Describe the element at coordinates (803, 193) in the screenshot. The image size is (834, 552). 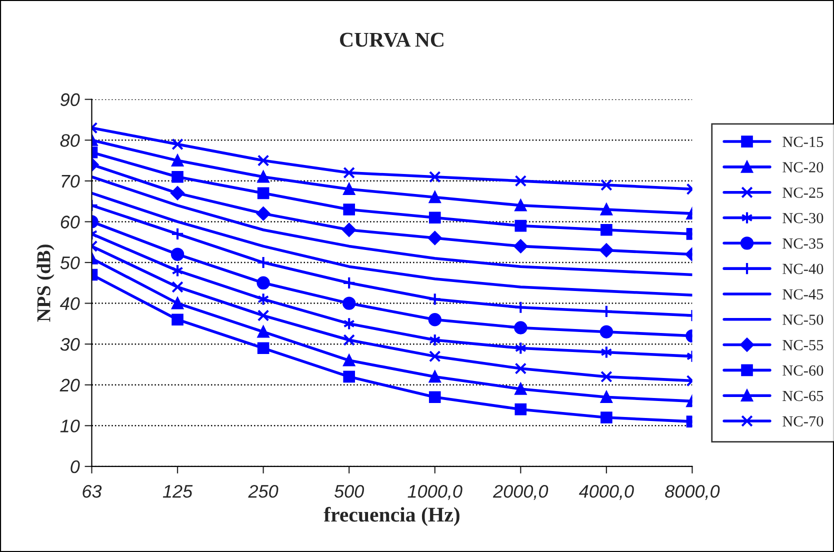
I see `legend-label: NC-25` at that location.